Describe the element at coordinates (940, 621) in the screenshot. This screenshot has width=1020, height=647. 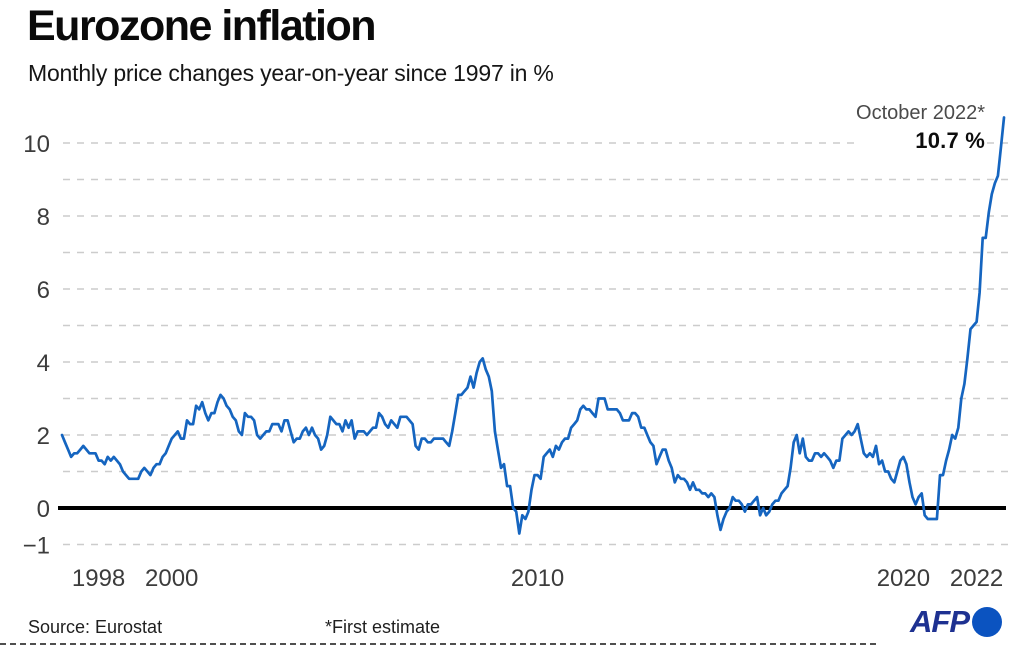
I see `afp-logo-text: AFP` at that location.